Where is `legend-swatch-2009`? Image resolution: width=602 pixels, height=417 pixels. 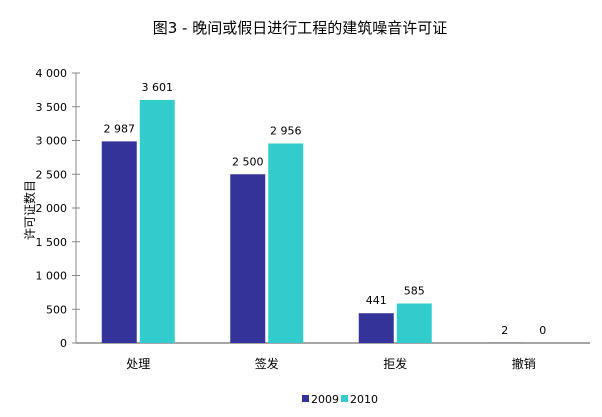
legend-swatch-2009 is located at coordinates (305, 398).